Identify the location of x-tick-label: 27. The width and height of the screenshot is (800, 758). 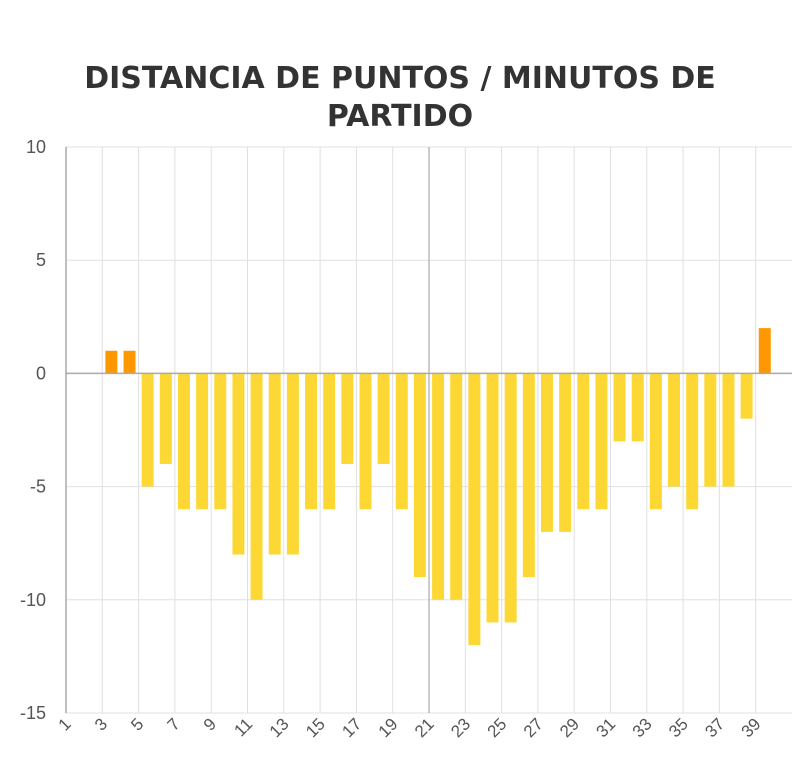
(533, 727).